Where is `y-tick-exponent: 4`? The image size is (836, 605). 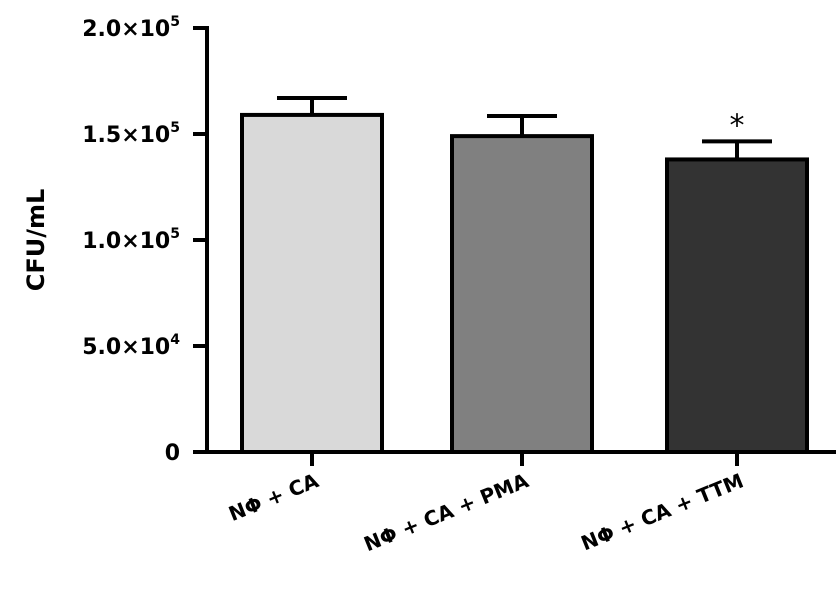
y-tick-exponent: 4 is located at coordinates (175, 340).